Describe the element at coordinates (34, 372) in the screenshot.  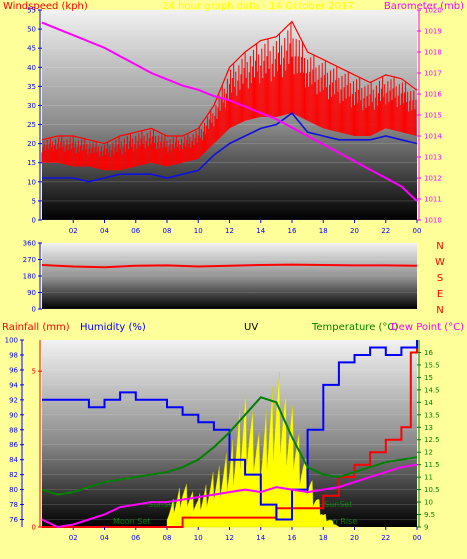
I see `rain-tick-label: 5` at that location.